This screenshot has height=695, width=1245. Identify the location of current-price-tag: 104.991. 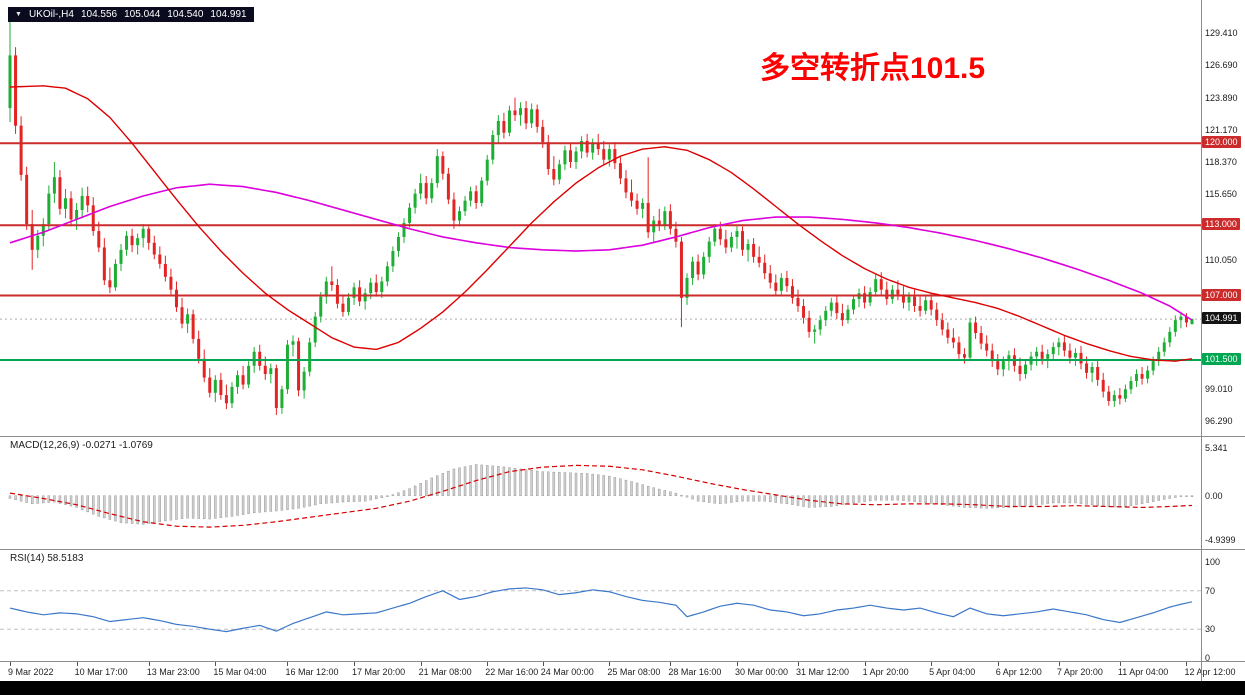
(1221, 318).